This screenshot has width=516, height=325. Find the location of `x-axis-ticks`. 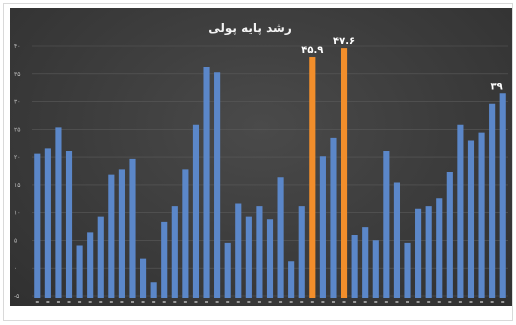

x-axis-ticks is located at coordinates (270, 302).